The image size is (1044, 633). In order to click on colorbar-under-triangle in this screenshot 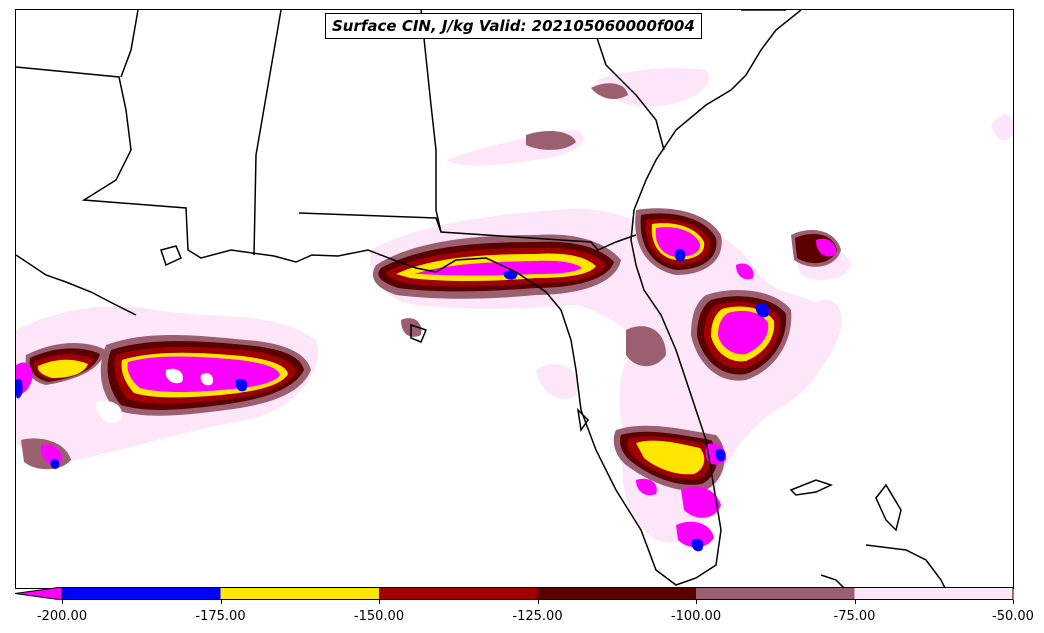, I will do `click(39, 593)`.